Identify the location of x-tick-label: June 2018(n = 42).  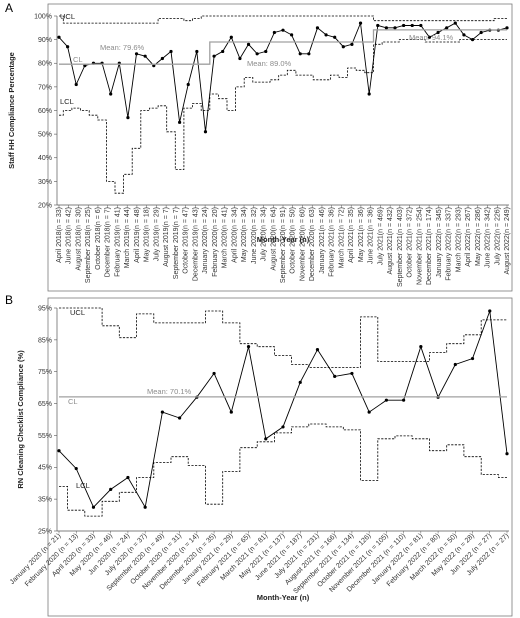
(69, 235).